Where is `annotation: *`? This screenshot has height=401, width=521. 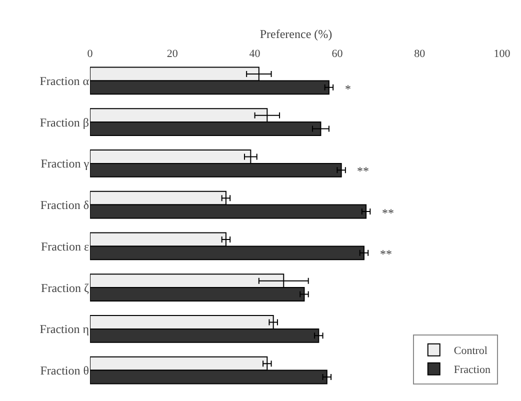
annotation: * is located at coordinates (348, 89).